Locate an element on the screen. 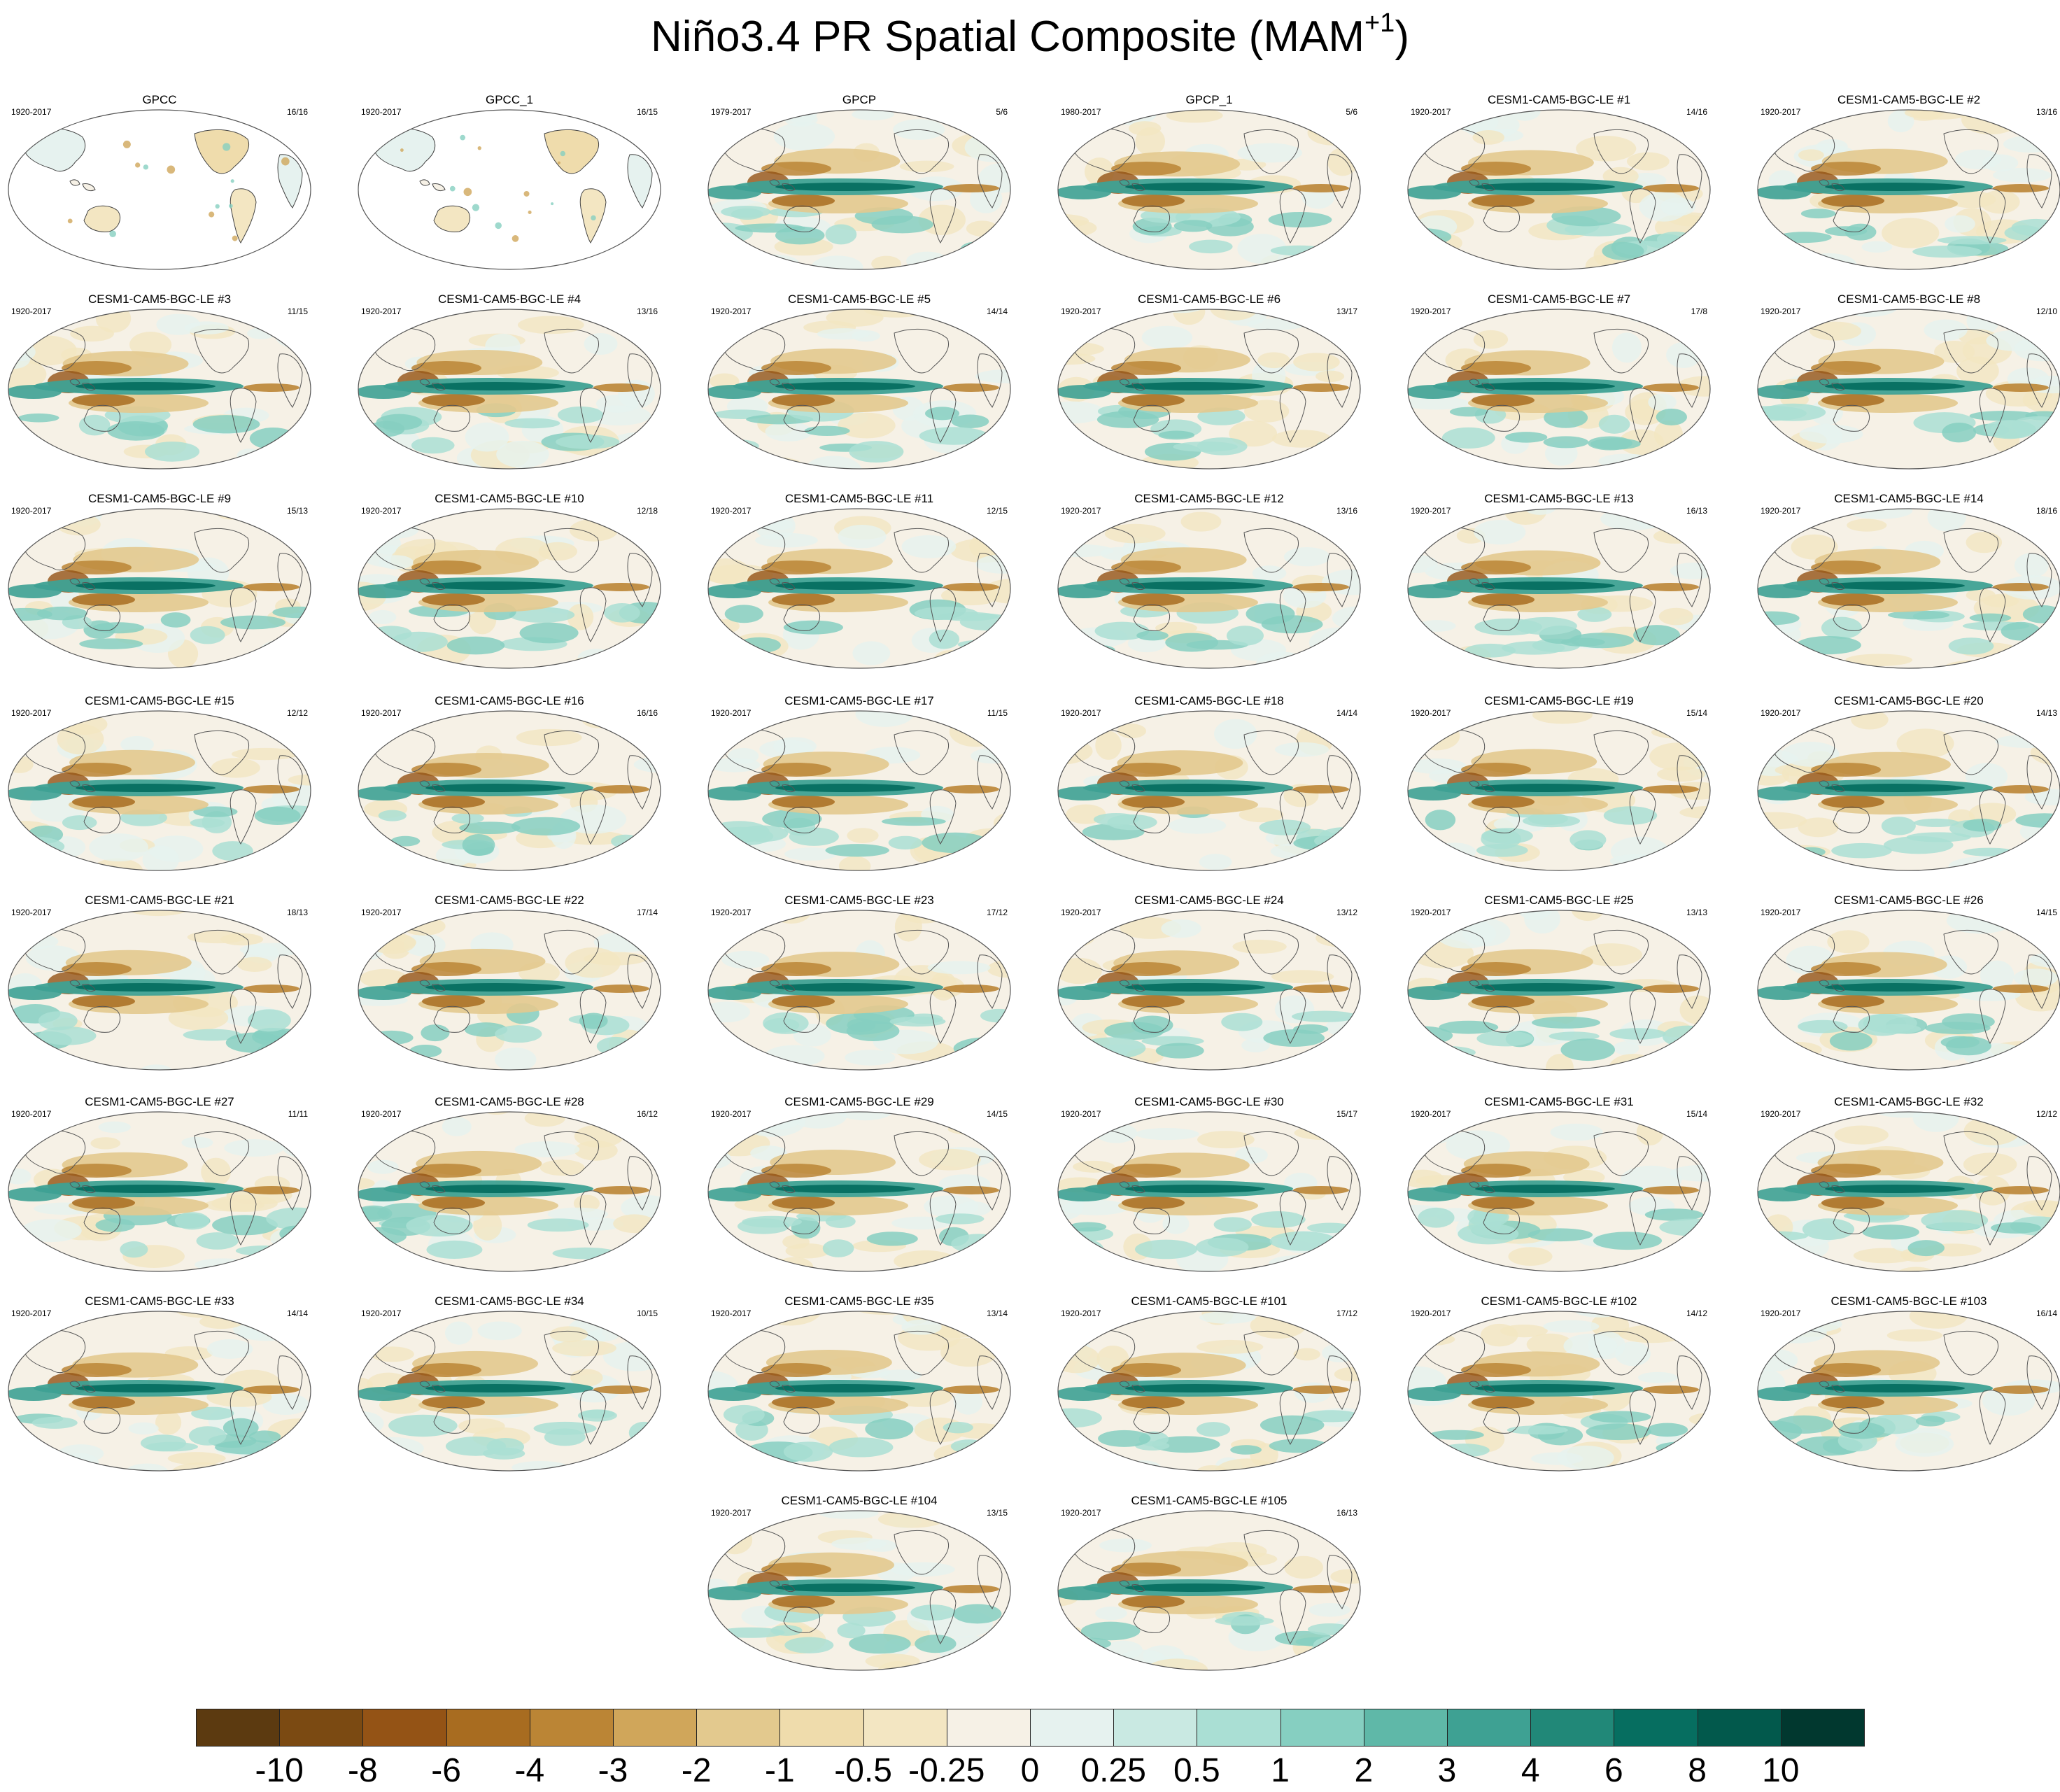  colorbar-tick-label: 8 is located at coordinates (1697, 1770).